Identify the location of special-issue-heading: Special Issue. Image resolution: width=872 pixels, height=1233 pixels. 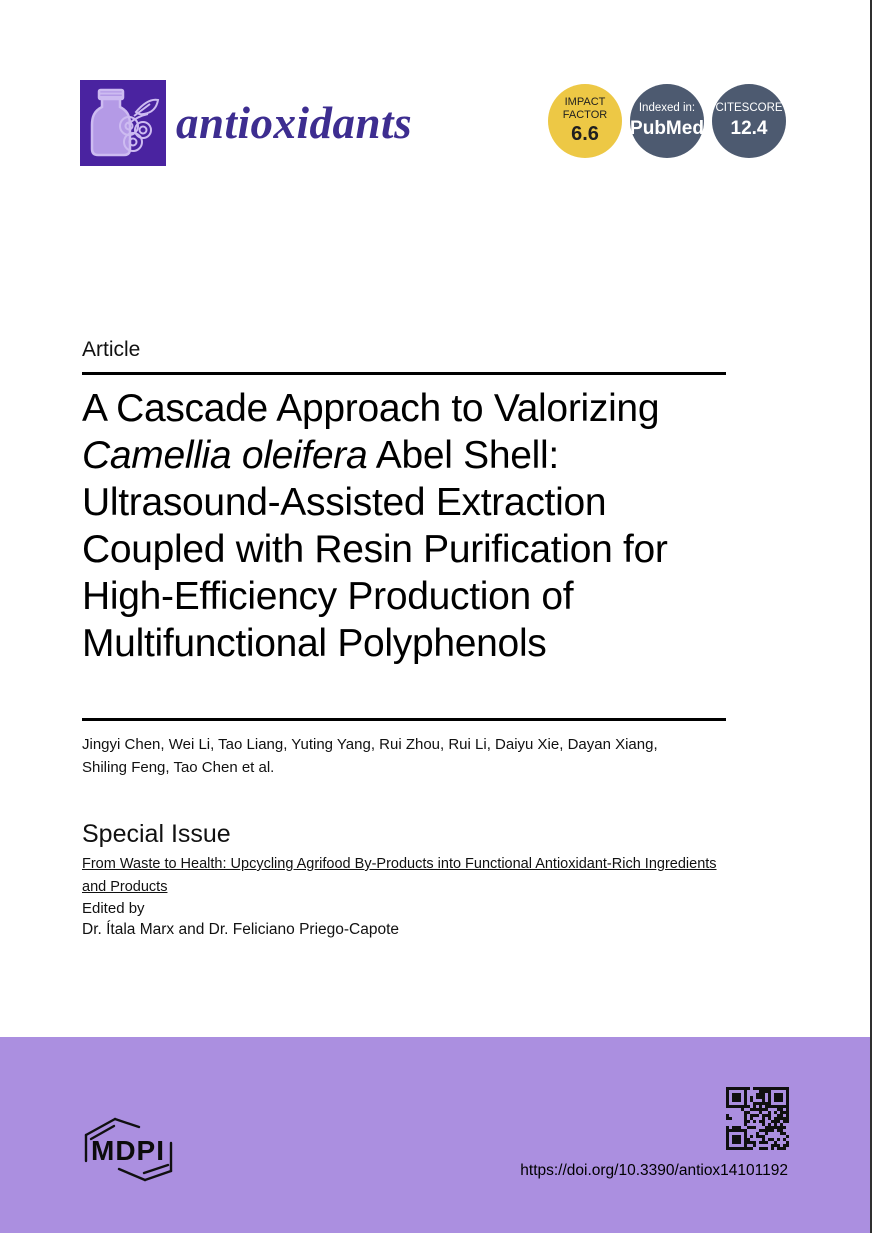
(156, 834).